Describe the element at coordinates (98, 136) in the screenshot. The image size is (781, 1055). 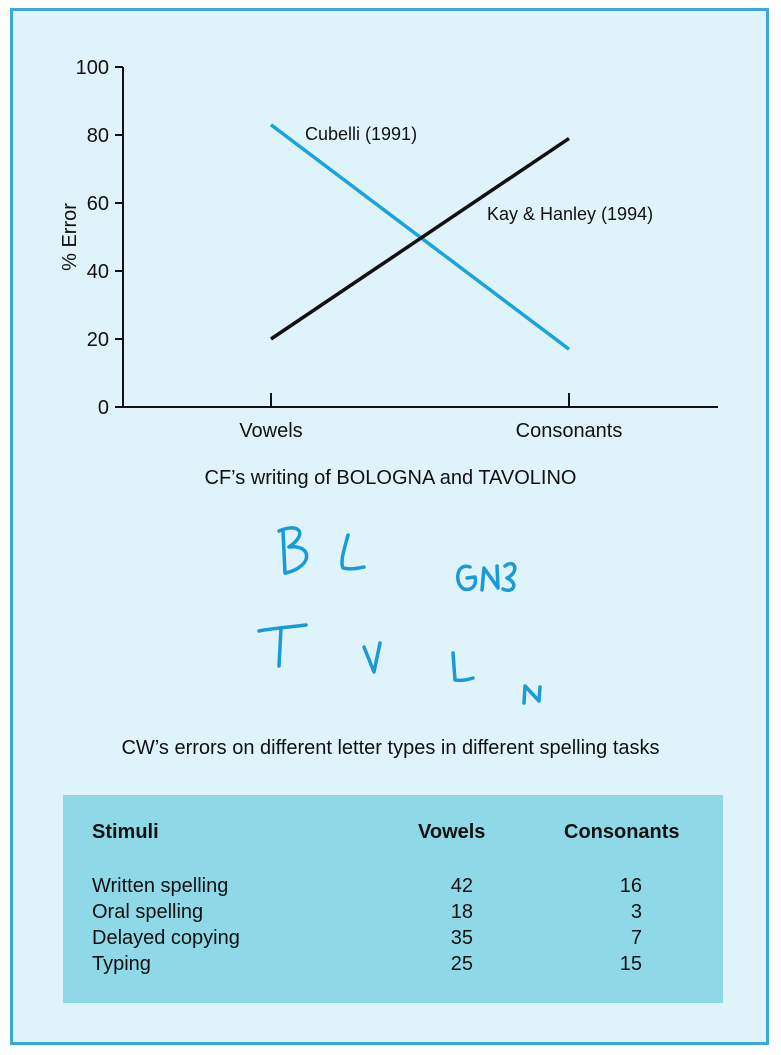
I see `y-tick-label: 80` at that location.